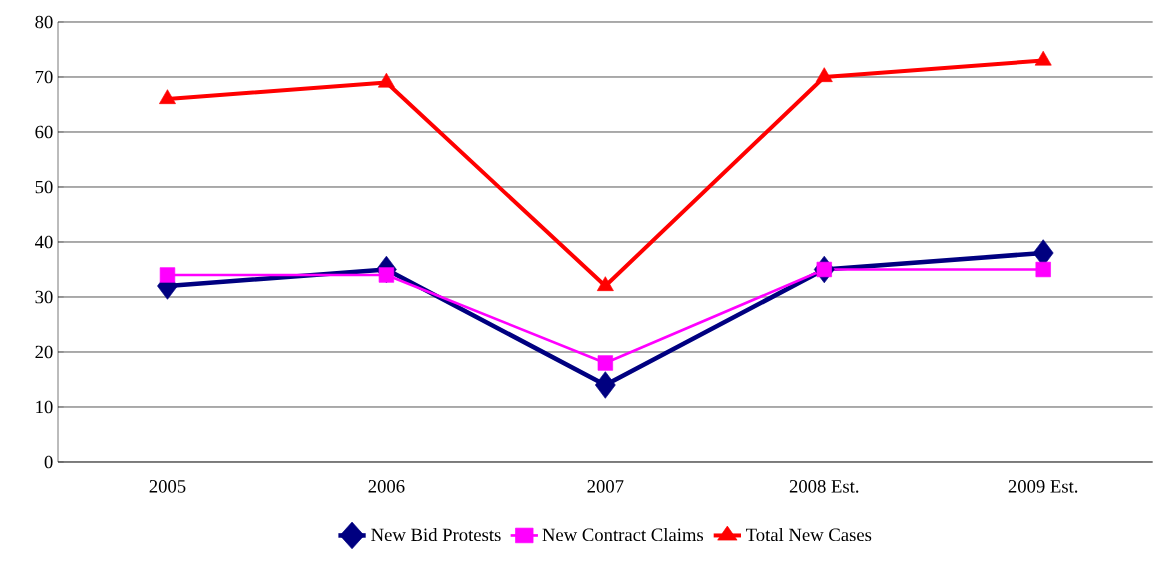 This screenshot has width=1156, height=581. Describe the element at coordinates (44, 187) in the screenshot. I see `y-tick-label: 50` at that location.